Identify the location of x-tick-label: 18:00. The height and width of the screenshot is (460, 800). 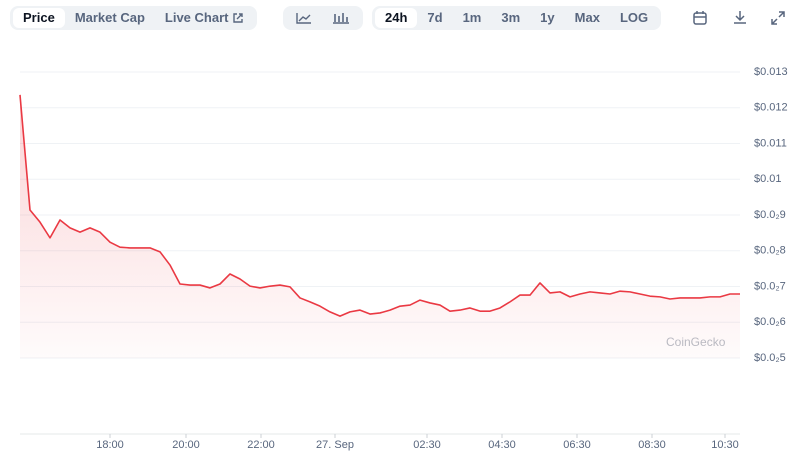
(110, 445).